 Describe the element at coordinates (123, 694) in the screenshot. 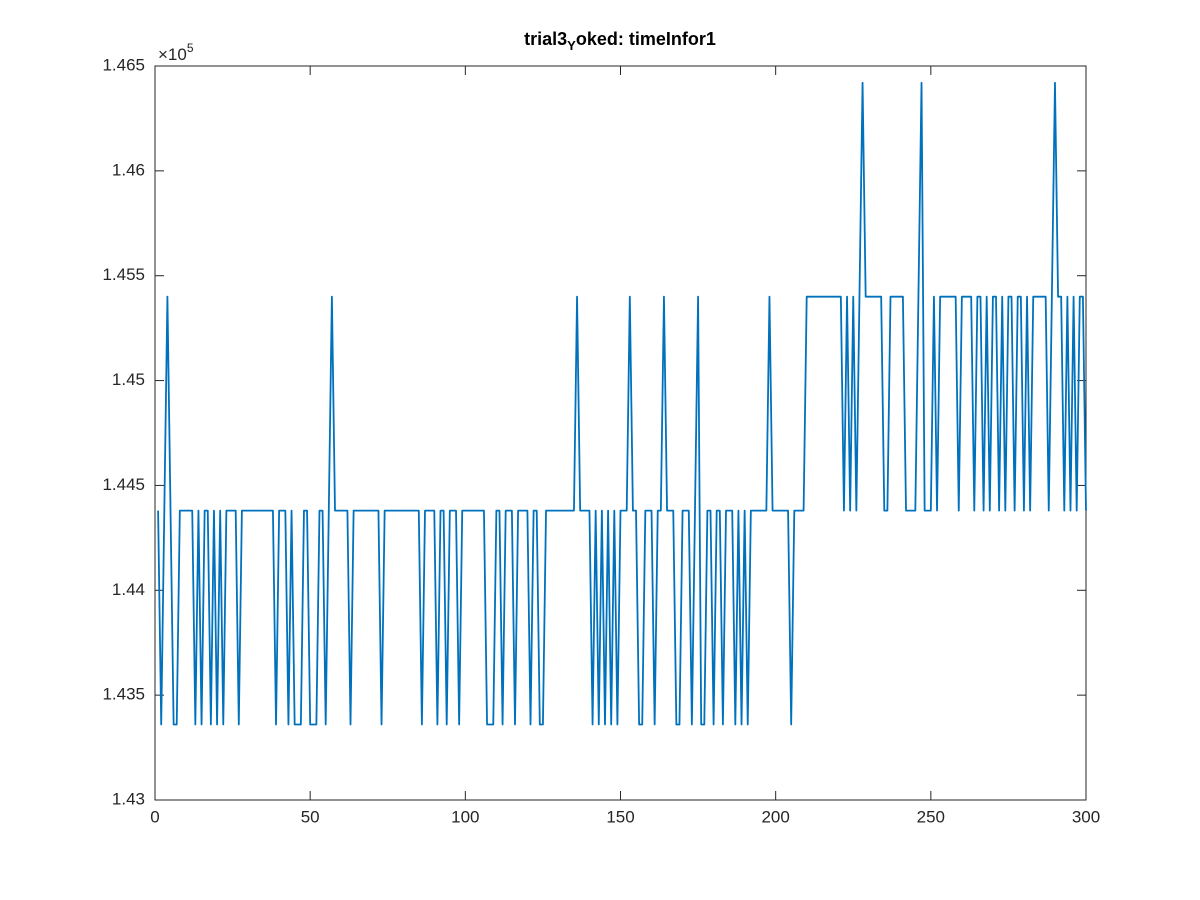

I see `y-tick-label: 1.435` at that location.